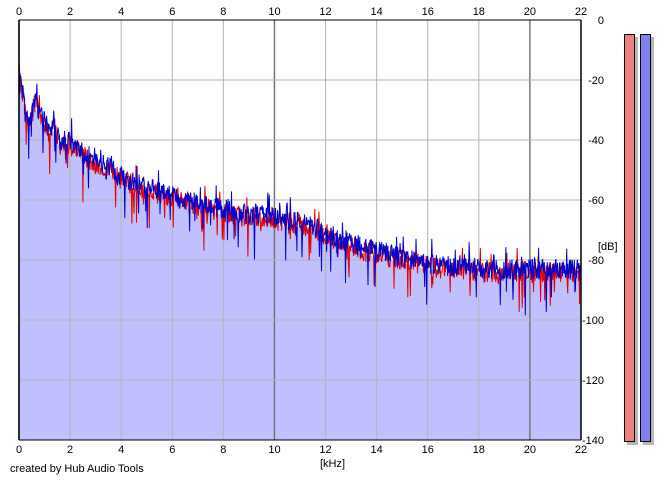 The image size is (664, 481). Describe the element at coordinates (172, 450) in the screenshot. I see `x-tick-label-bottom-3: 6` at that location.